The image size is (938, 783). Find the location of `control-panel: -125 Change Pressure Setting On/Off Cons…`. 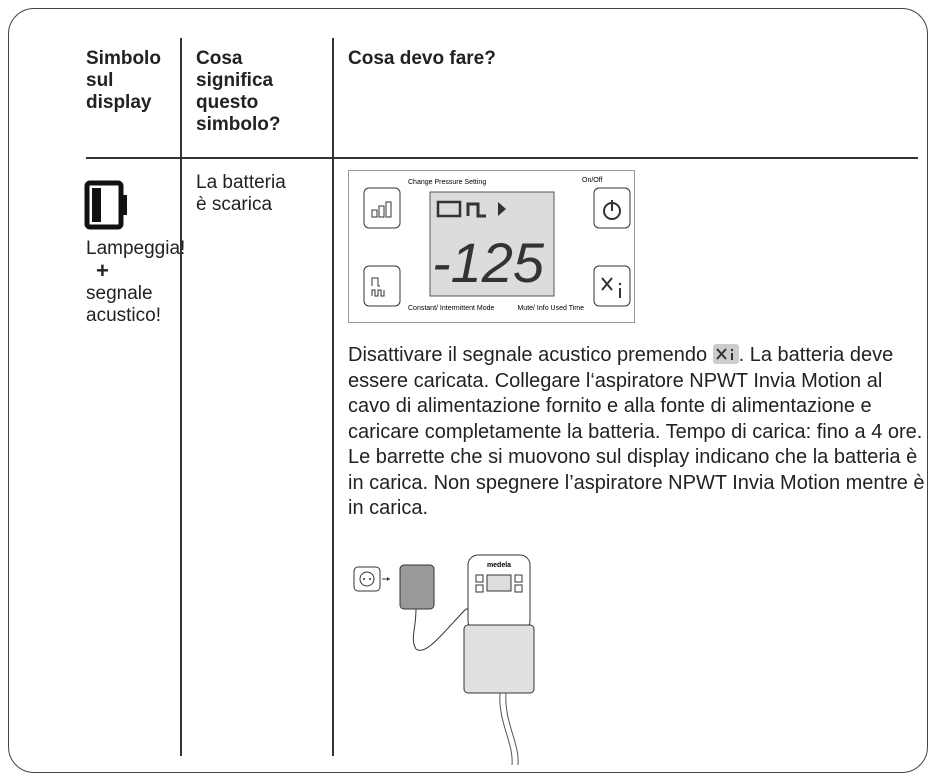

control-panel: -125 Change Pressure Setting On/Off Cons… is located at coordinates (491, 246).